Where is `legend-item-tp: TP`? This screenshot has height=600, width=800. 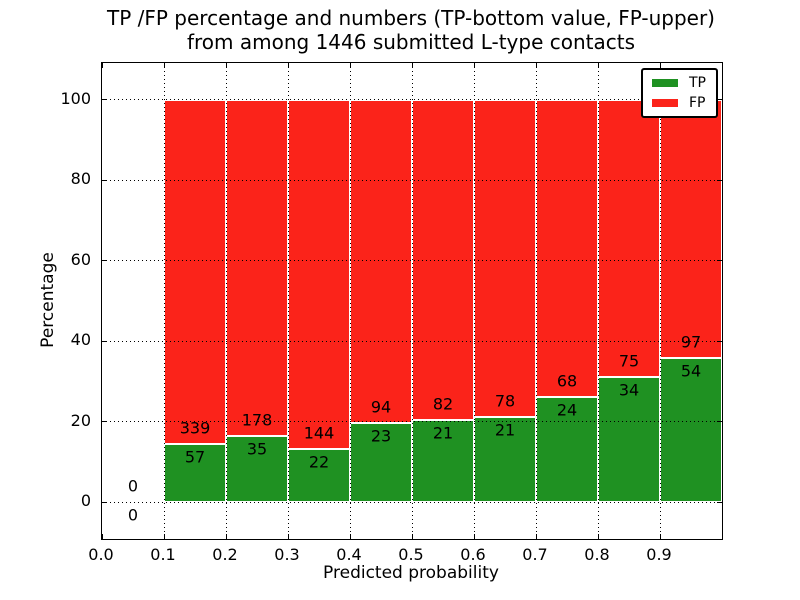 legend-item-tp: TP is located at coordinates (679, 83).